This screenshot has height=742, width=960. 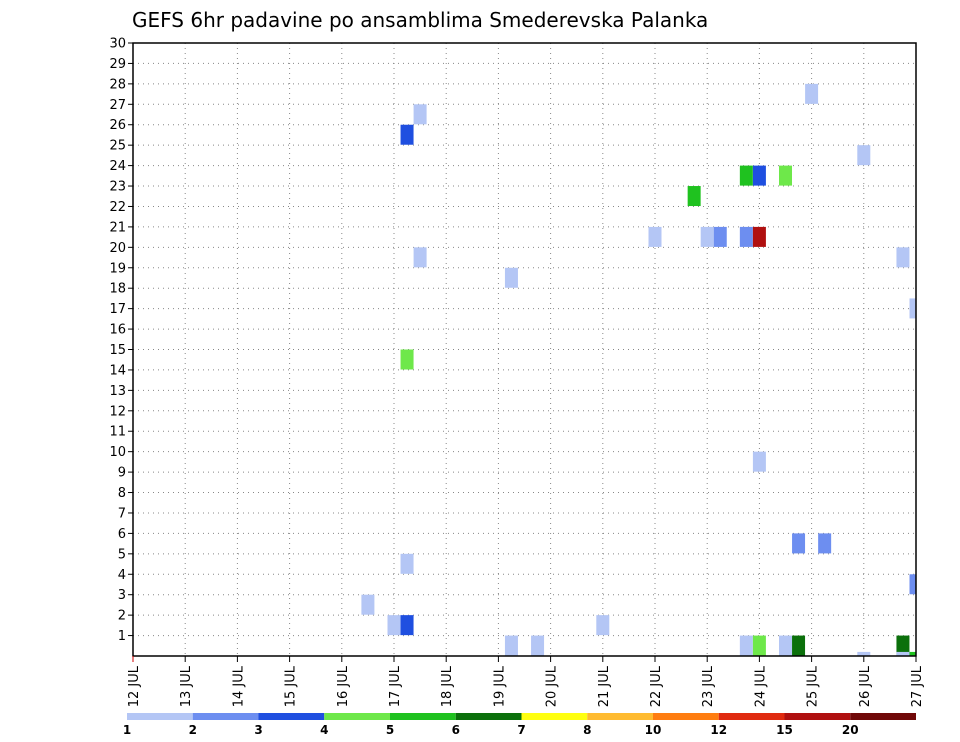 I want to click on y-tick-label: 16, so click(x=117, y=330).